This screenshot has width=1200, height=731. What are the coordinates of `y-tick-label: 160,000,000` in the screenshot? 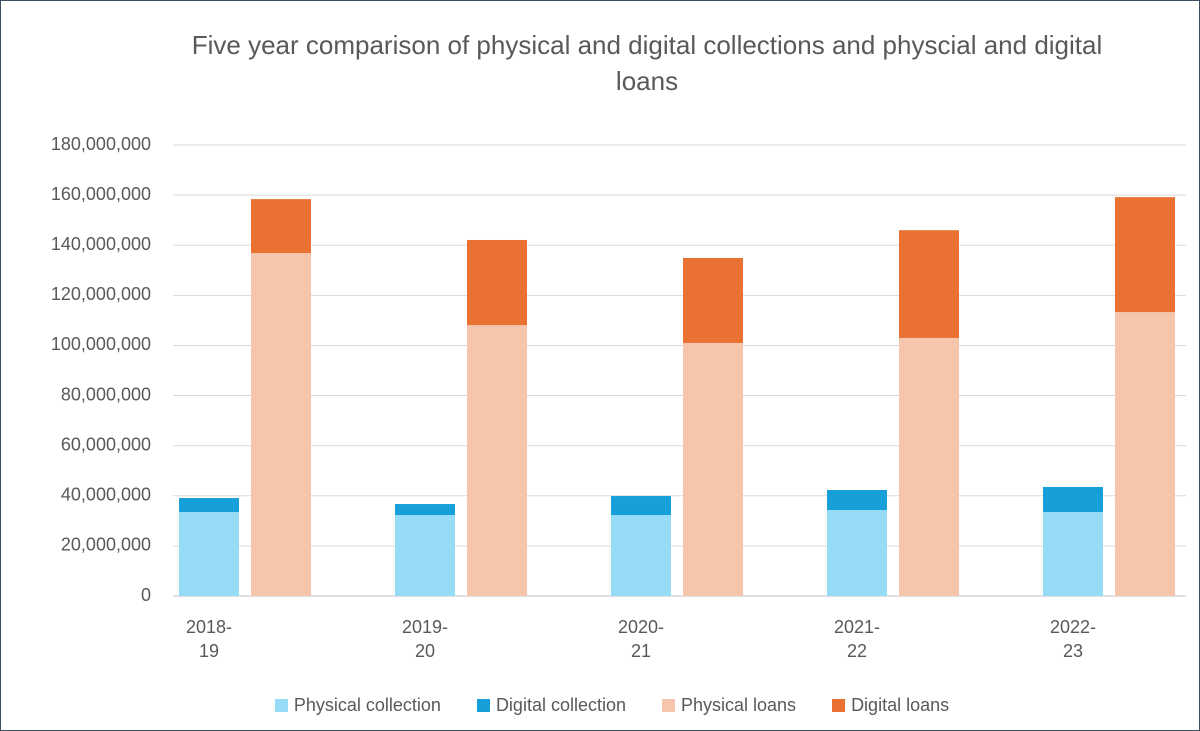 It's located at (101, 194).